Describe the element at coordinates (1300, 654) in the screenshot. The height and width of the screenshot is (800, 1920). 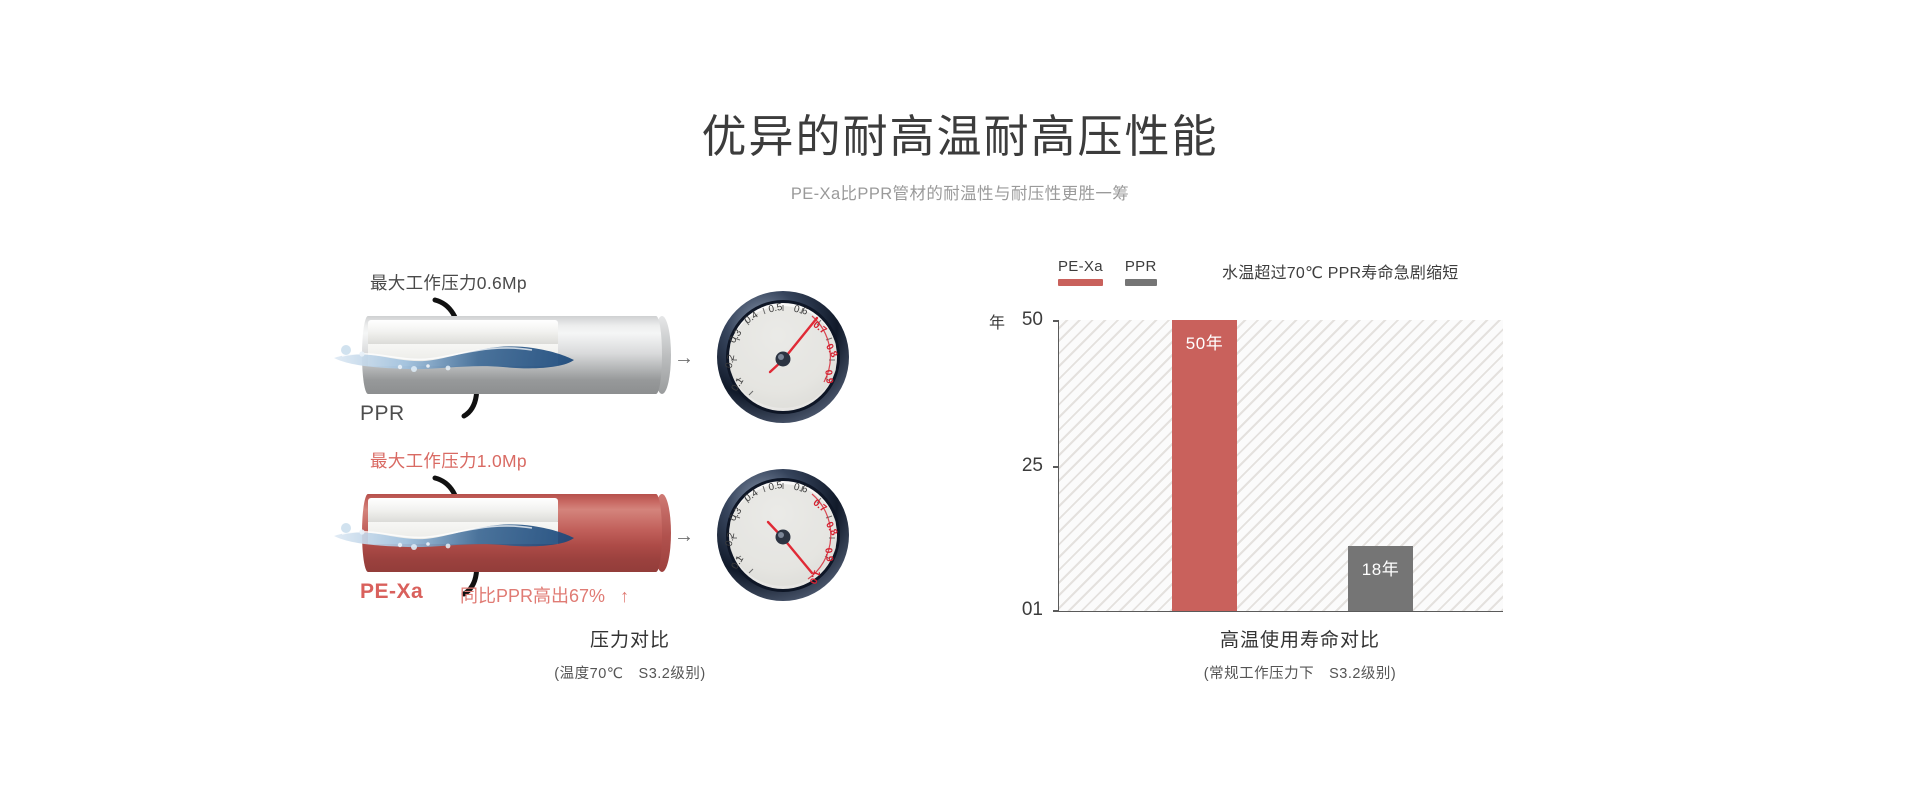
I see `lifespan-chart-caption: 高温使用寿命对比 (常规工作压力下 S3.2级别)` at that location.